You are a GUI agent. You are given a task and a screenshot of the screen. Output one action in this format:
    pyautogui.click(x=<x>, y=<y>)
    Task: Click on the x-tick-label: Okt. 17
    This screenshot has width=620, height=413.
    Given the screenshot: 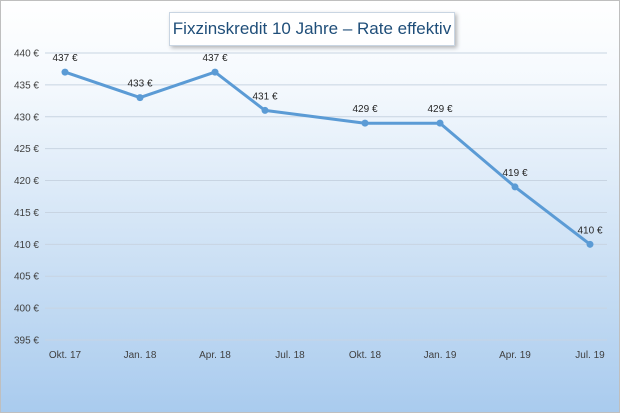 What is the action you would take?
    pyautogui.click(x=65, y=355)
    